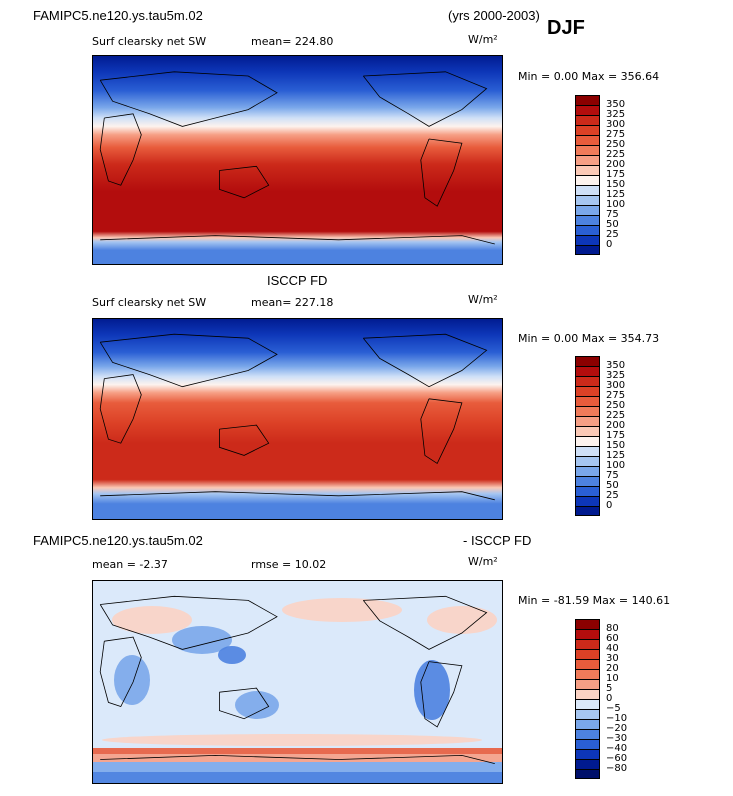  I want to click on panel2-mean: mean= 227.18, so click(292, 302).